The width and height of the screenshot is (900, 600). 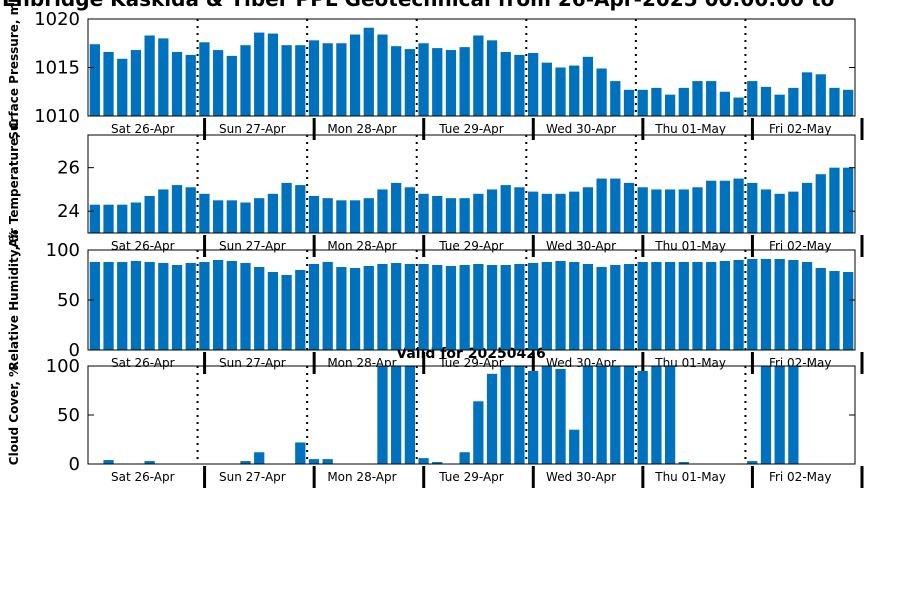 I want to click on cloud-ytick-label: 0, so click(x=74, y=464).